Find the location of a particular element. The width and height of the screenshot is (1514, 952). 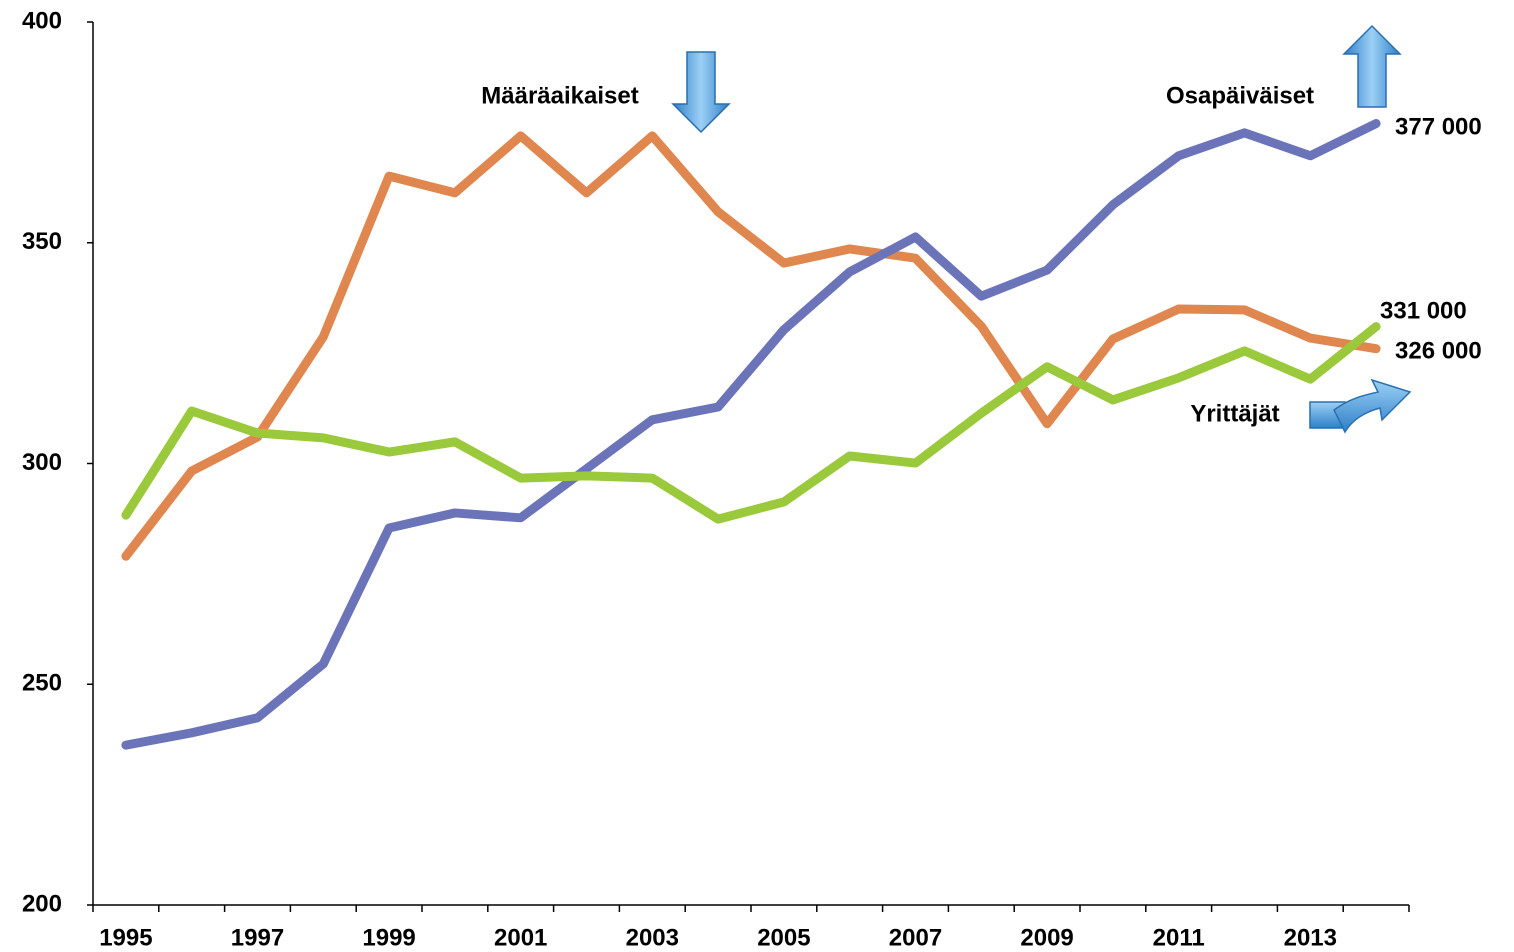

right-arrow is located at coordinates (1372, 406).